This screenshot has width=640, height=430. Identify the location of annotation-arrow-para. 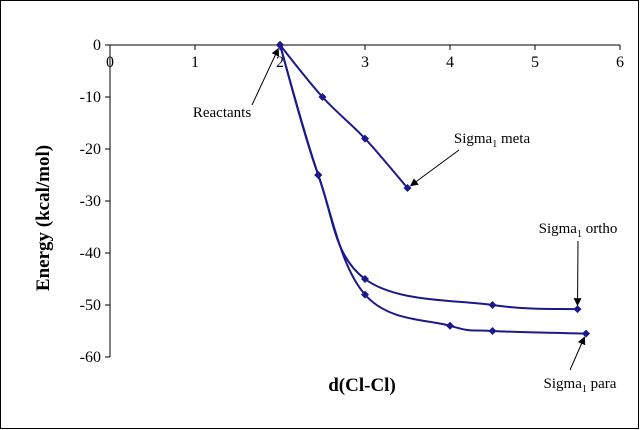
(577, 353).